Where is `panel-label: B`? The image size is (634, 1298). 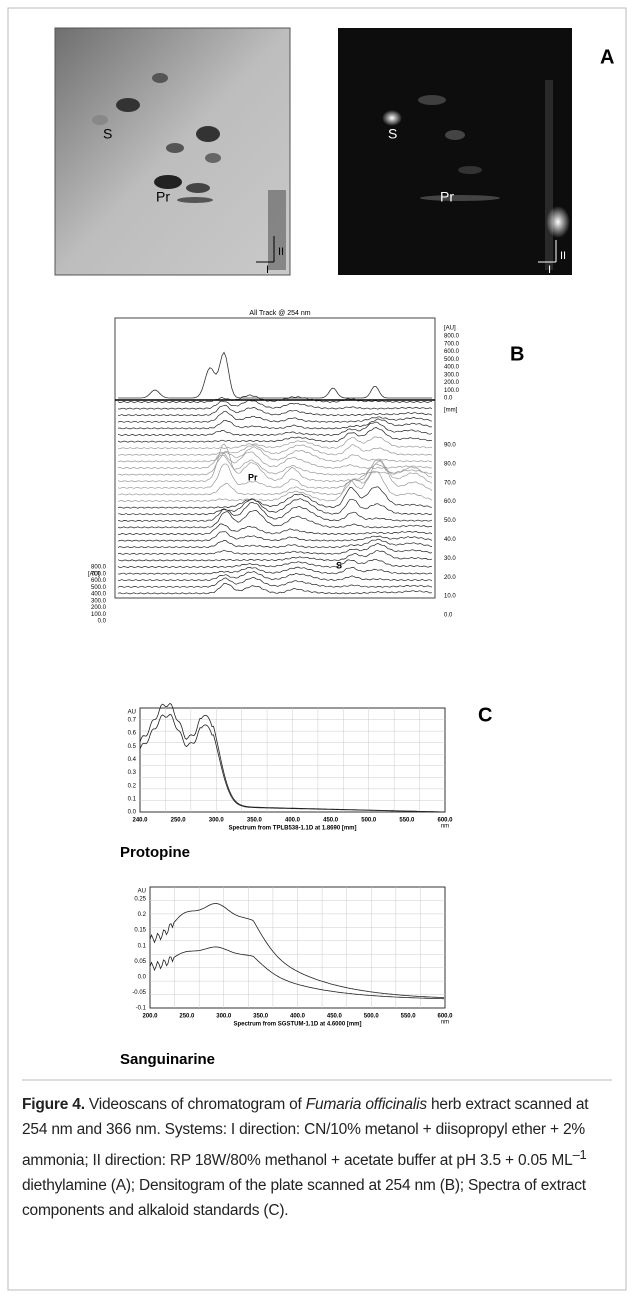 panel-label: B is located at coordinates (517, 354).